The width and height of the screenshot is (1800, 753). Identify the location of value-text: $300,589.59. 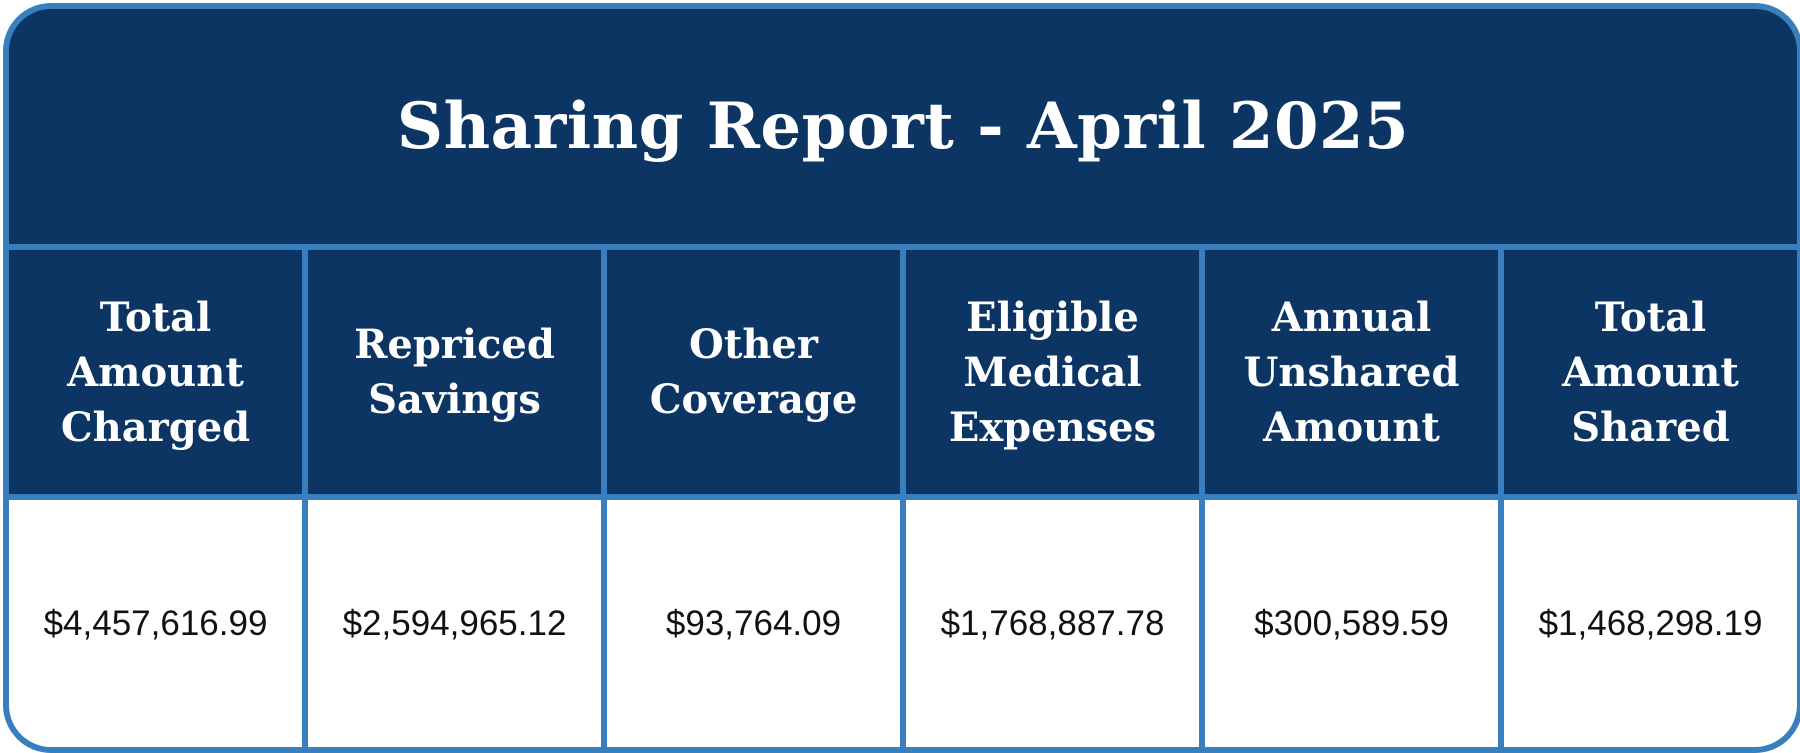
(1351, 623).